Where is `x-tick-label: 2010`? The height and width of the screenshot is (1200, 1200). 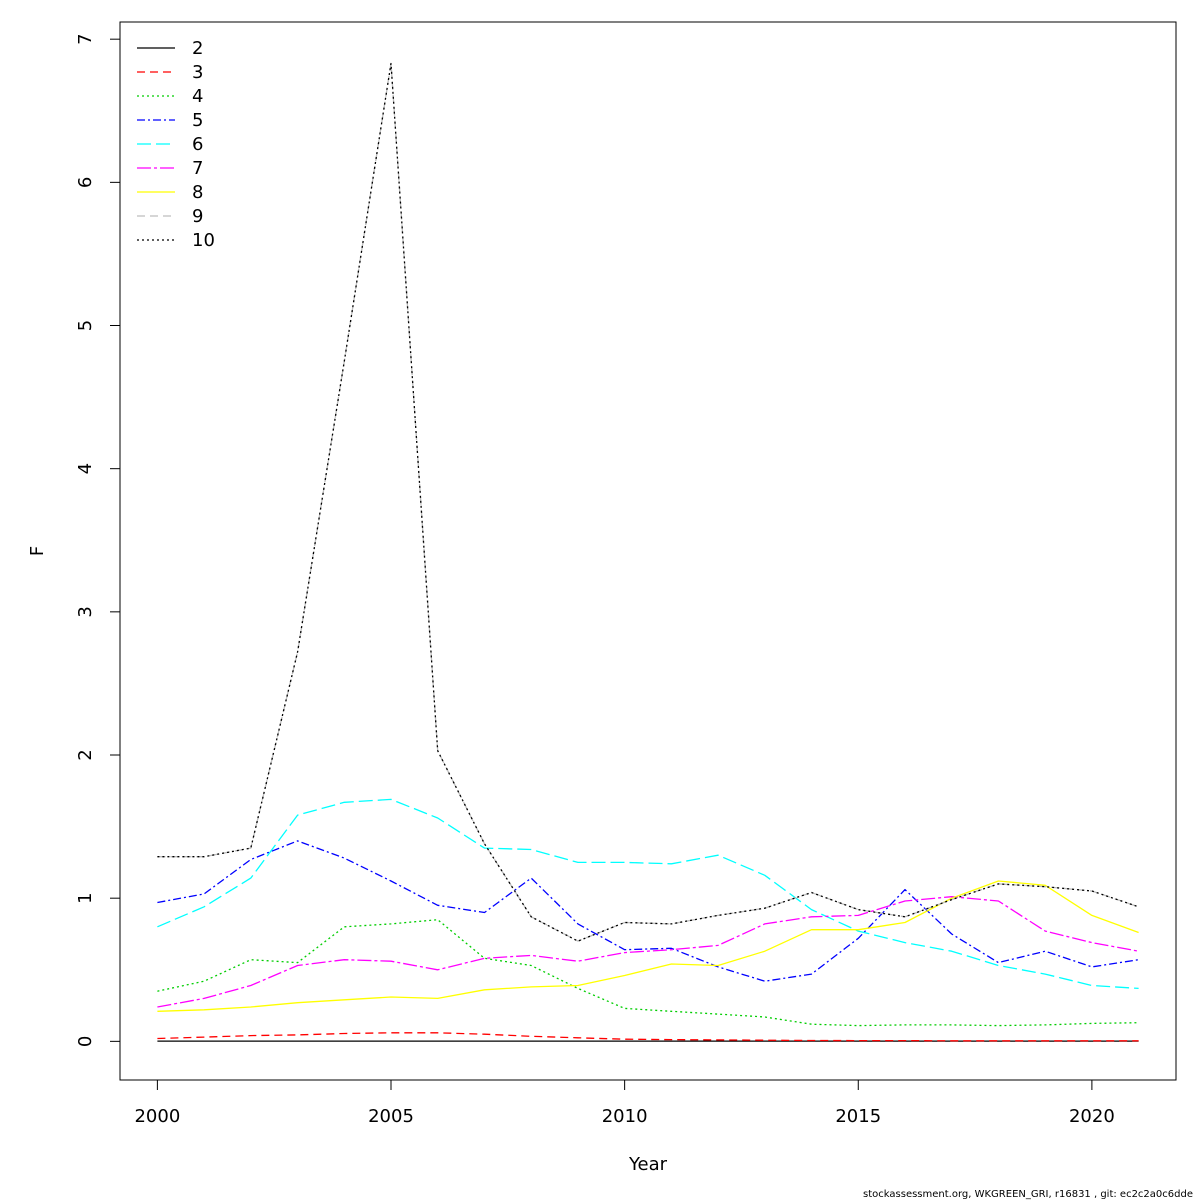 x-tick-label: 2010 is located at coordinates (625, 1116).